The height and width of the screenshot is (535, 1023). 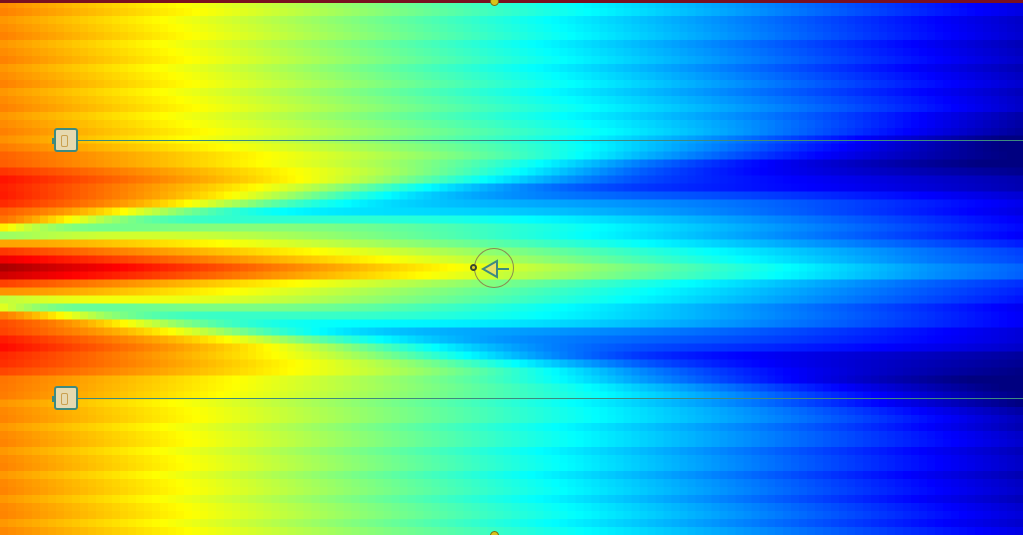 I want to click on source-probe, so click(x=494, y=268).